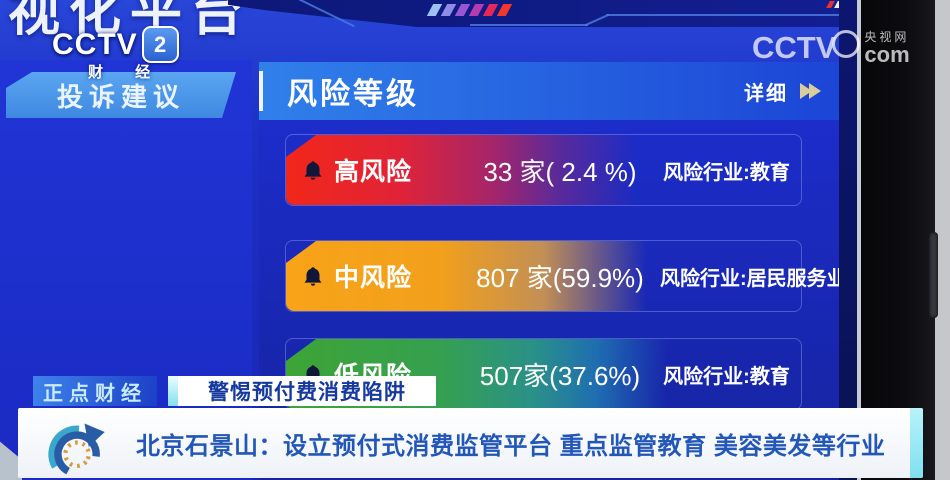 The width and height of the screenshot is (950, 480). I want to click on risk-row-medium: 中风险 807 家(59.9%) 风险行业:居民服务业, so click(566, 276).